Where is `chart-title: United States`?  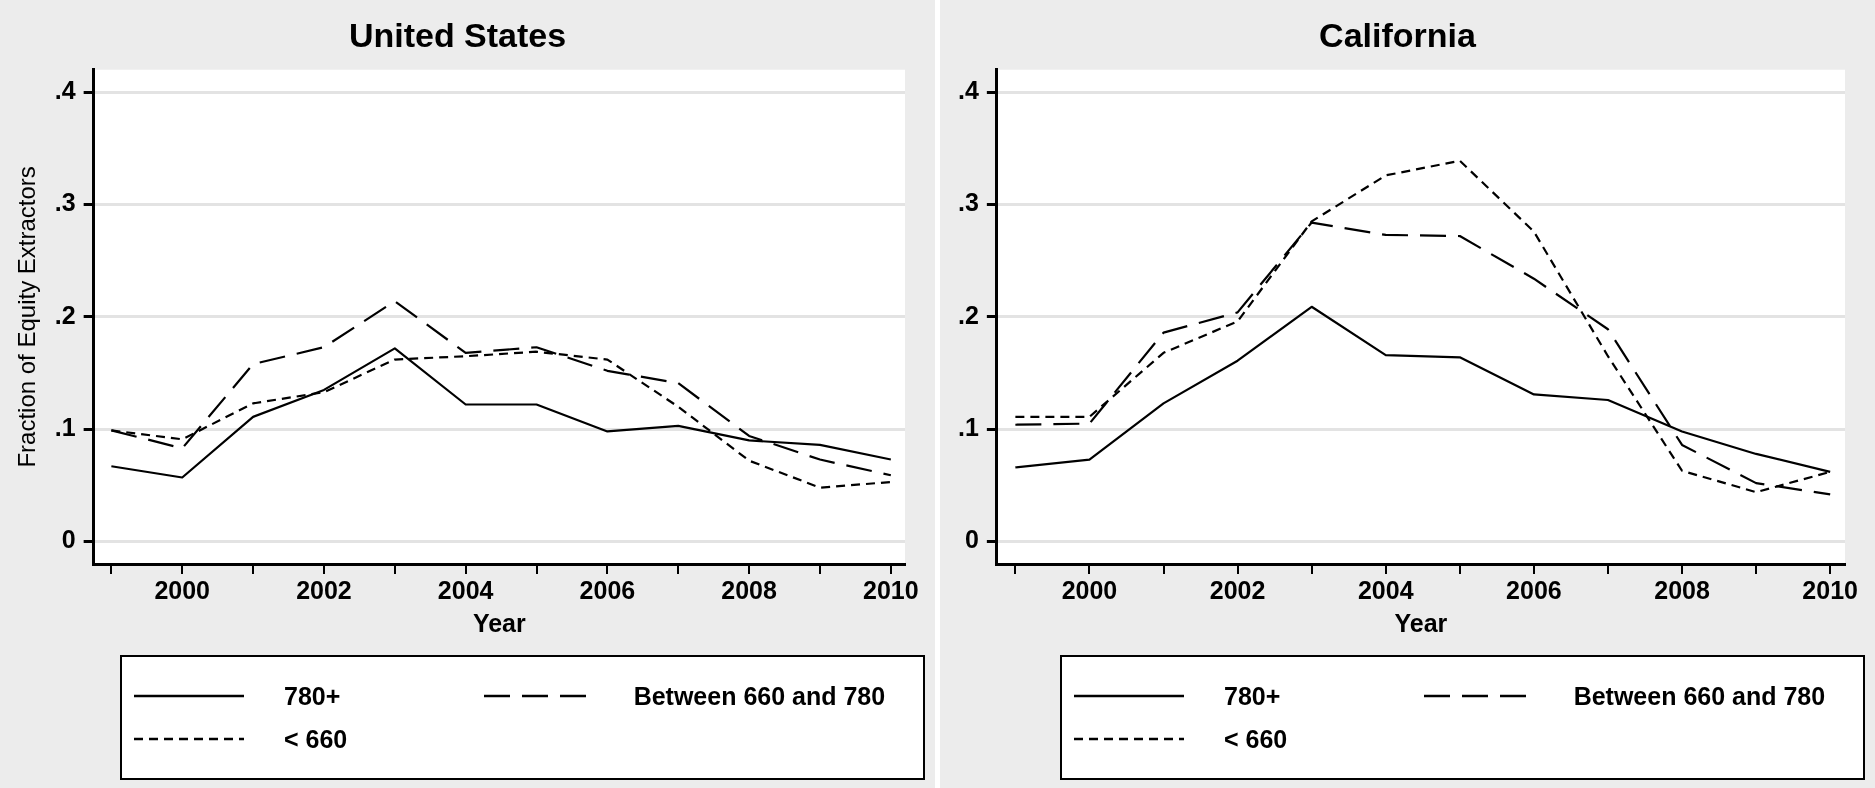
chart-title: United States is located at coordinates (457, 34).